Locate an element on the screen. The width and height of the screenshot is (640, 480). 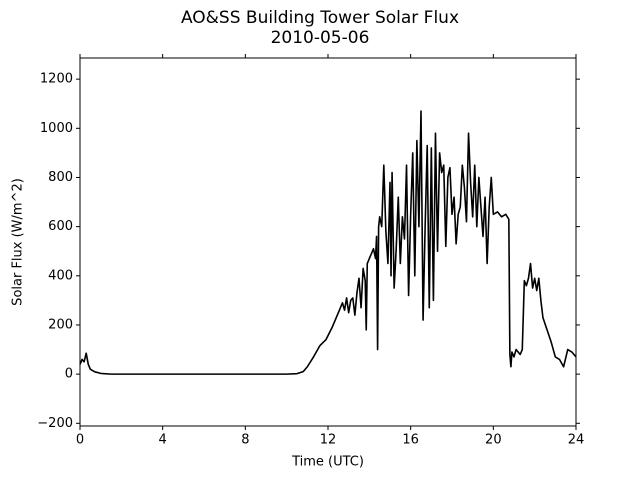
y-tick-label: 0 is located at coordinates (69, 374).